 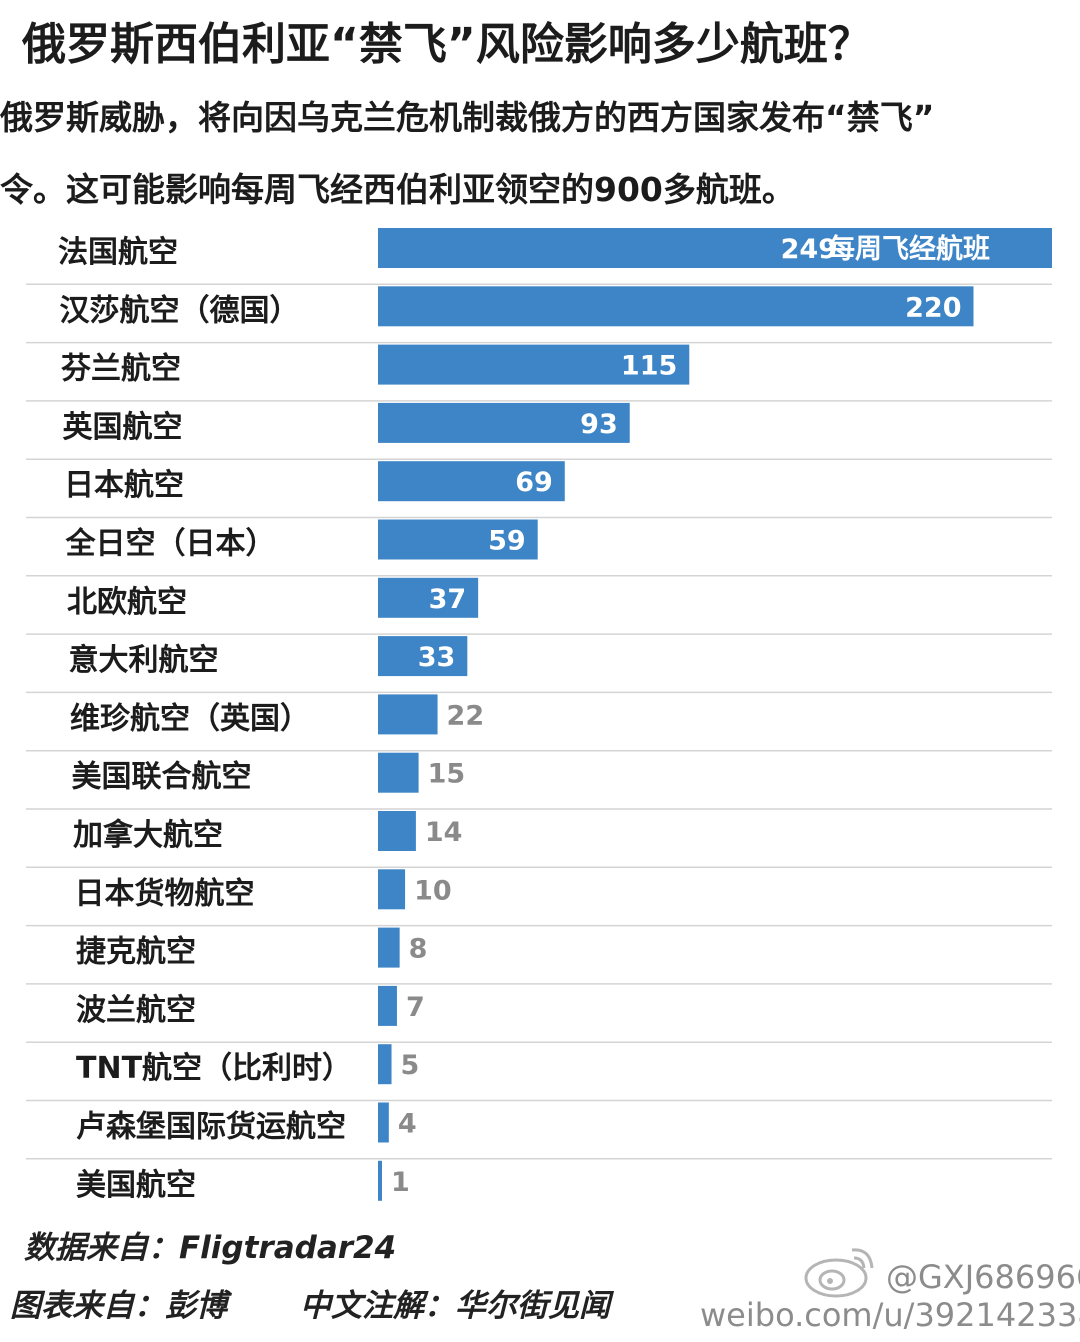 I want to click on chart-source-note: 图表来自：彭博, so click(x=118, y=1306).